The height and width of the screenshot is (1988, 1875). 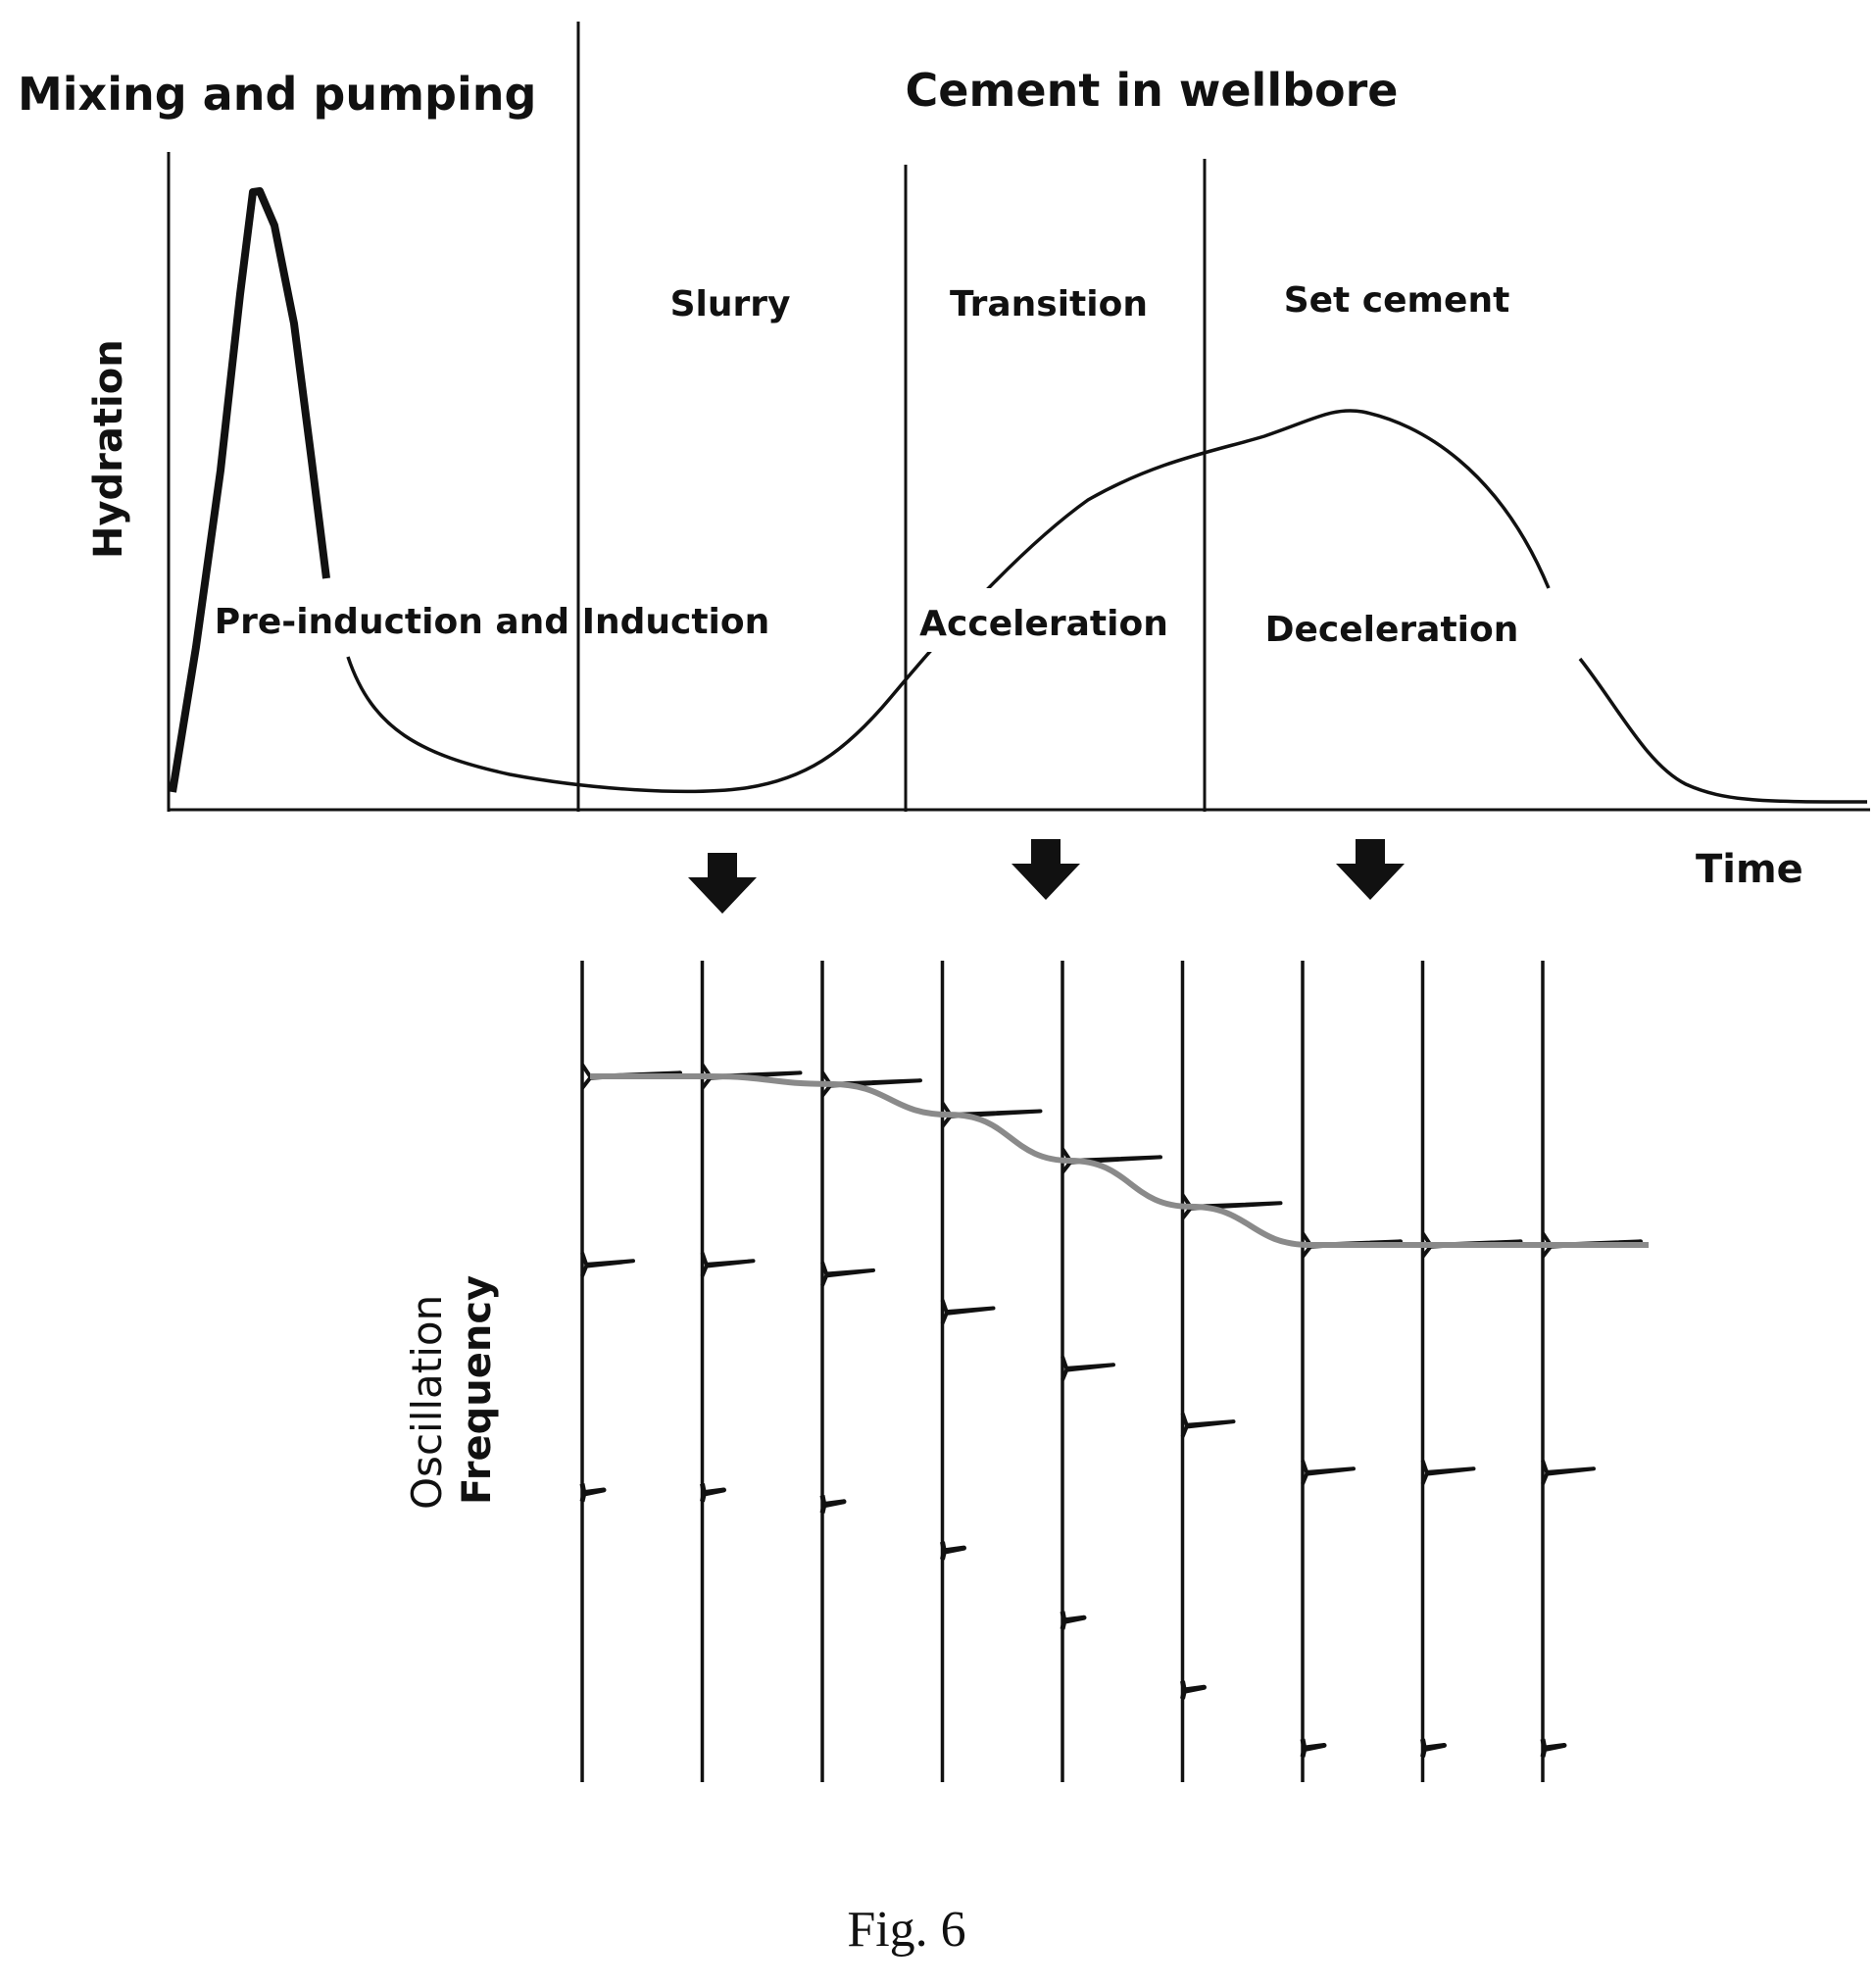 What do you see at coordinates (1151, 90) in the screenshot?
I see `header-cement-in-wellbore: Cement in wellbore` at bounding box center [1151, 90].